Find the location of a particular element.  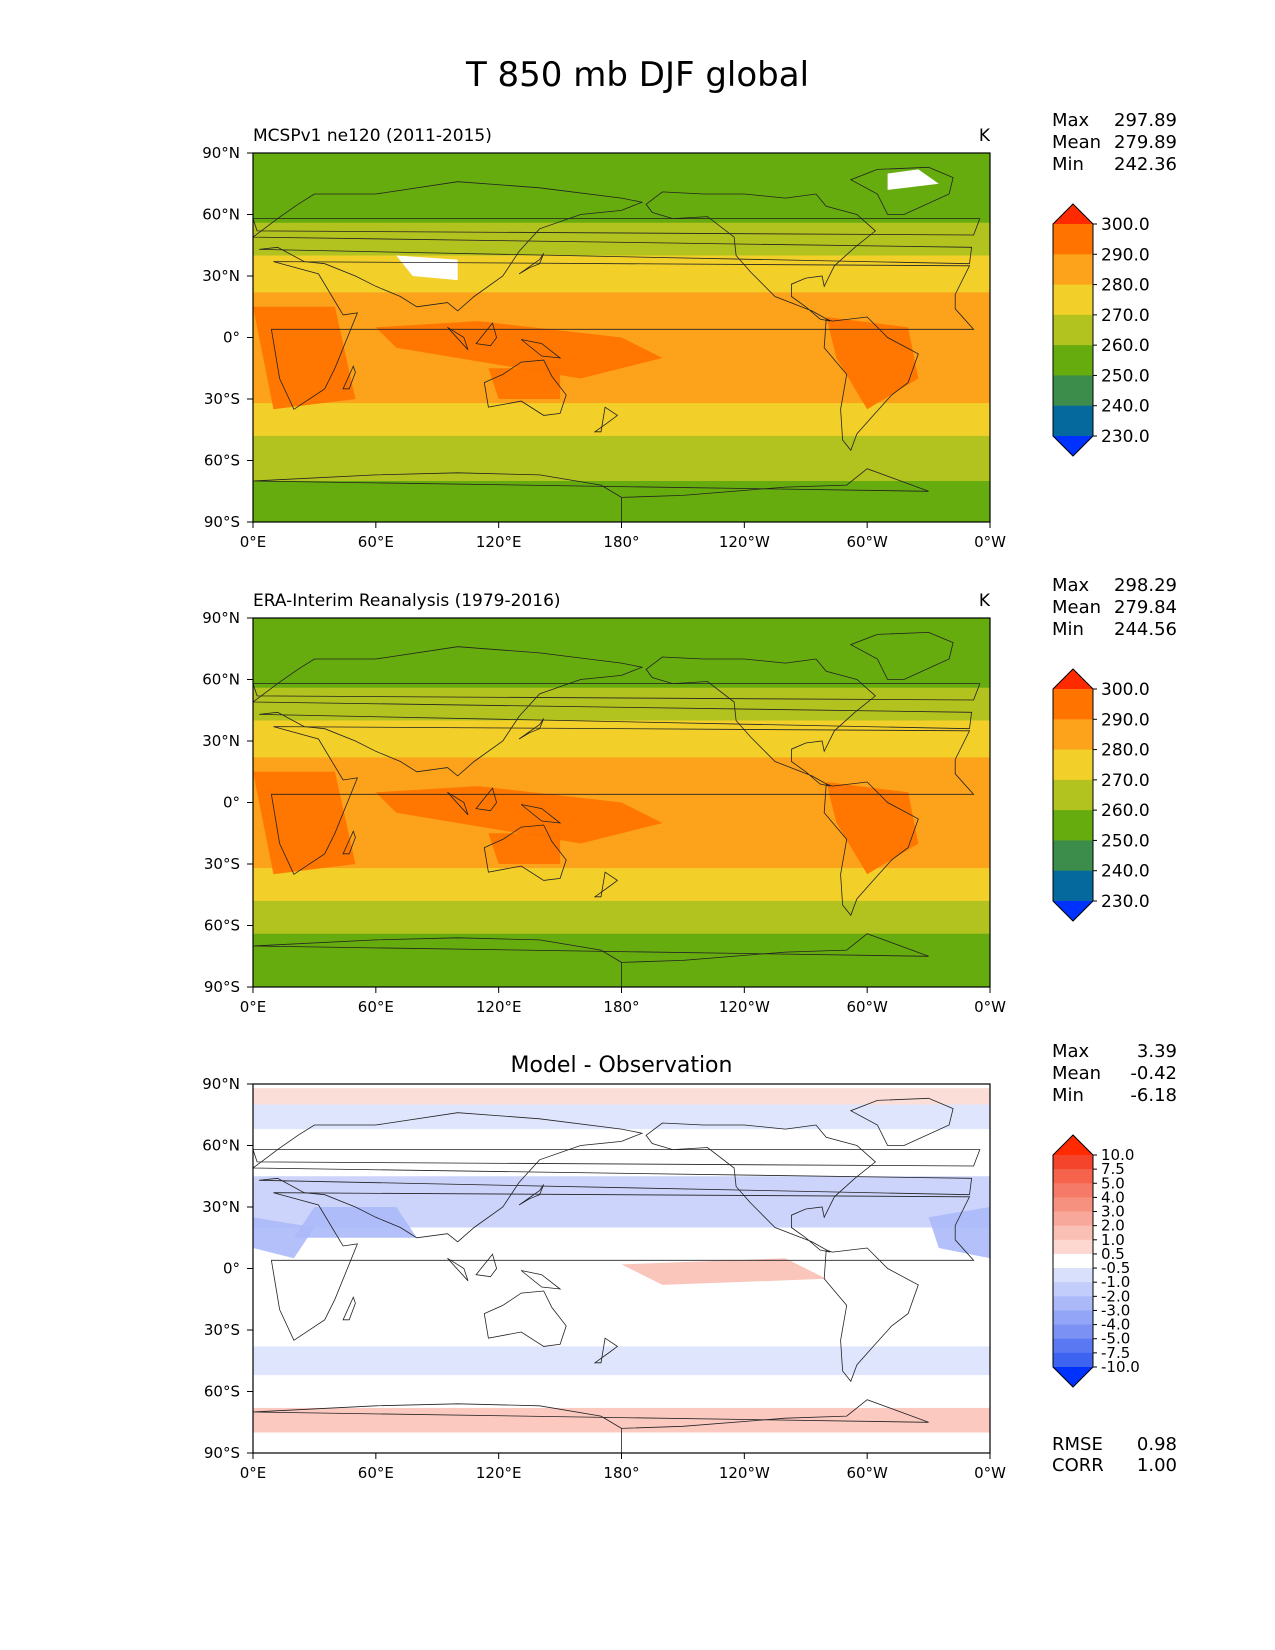

colorbar-tick-label: 7.5 is located at coordinates (1113, 1169).